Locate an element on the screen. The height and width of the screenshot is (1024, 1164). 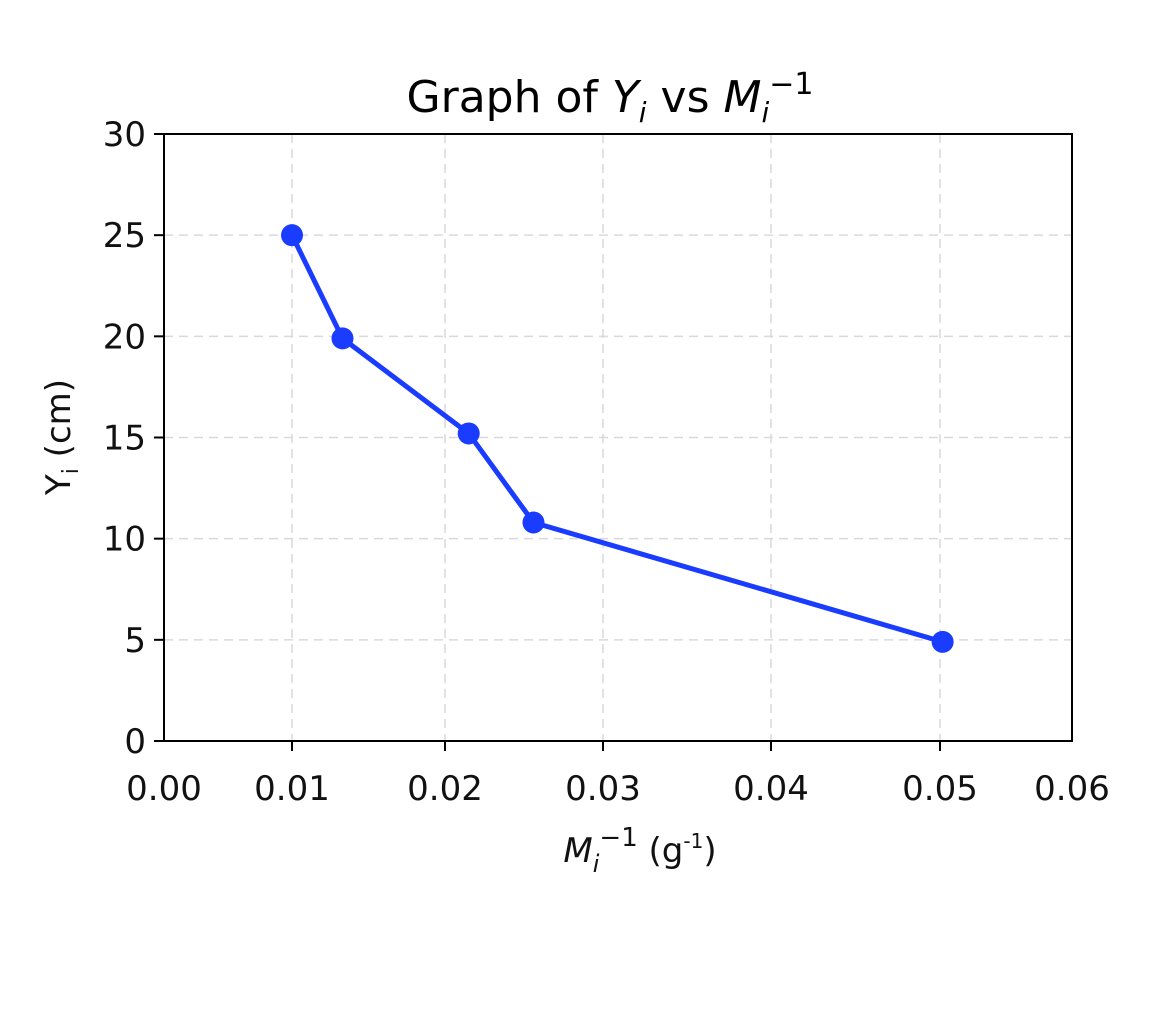
y-tick-label: 5 is located at coordinates (135, 641).